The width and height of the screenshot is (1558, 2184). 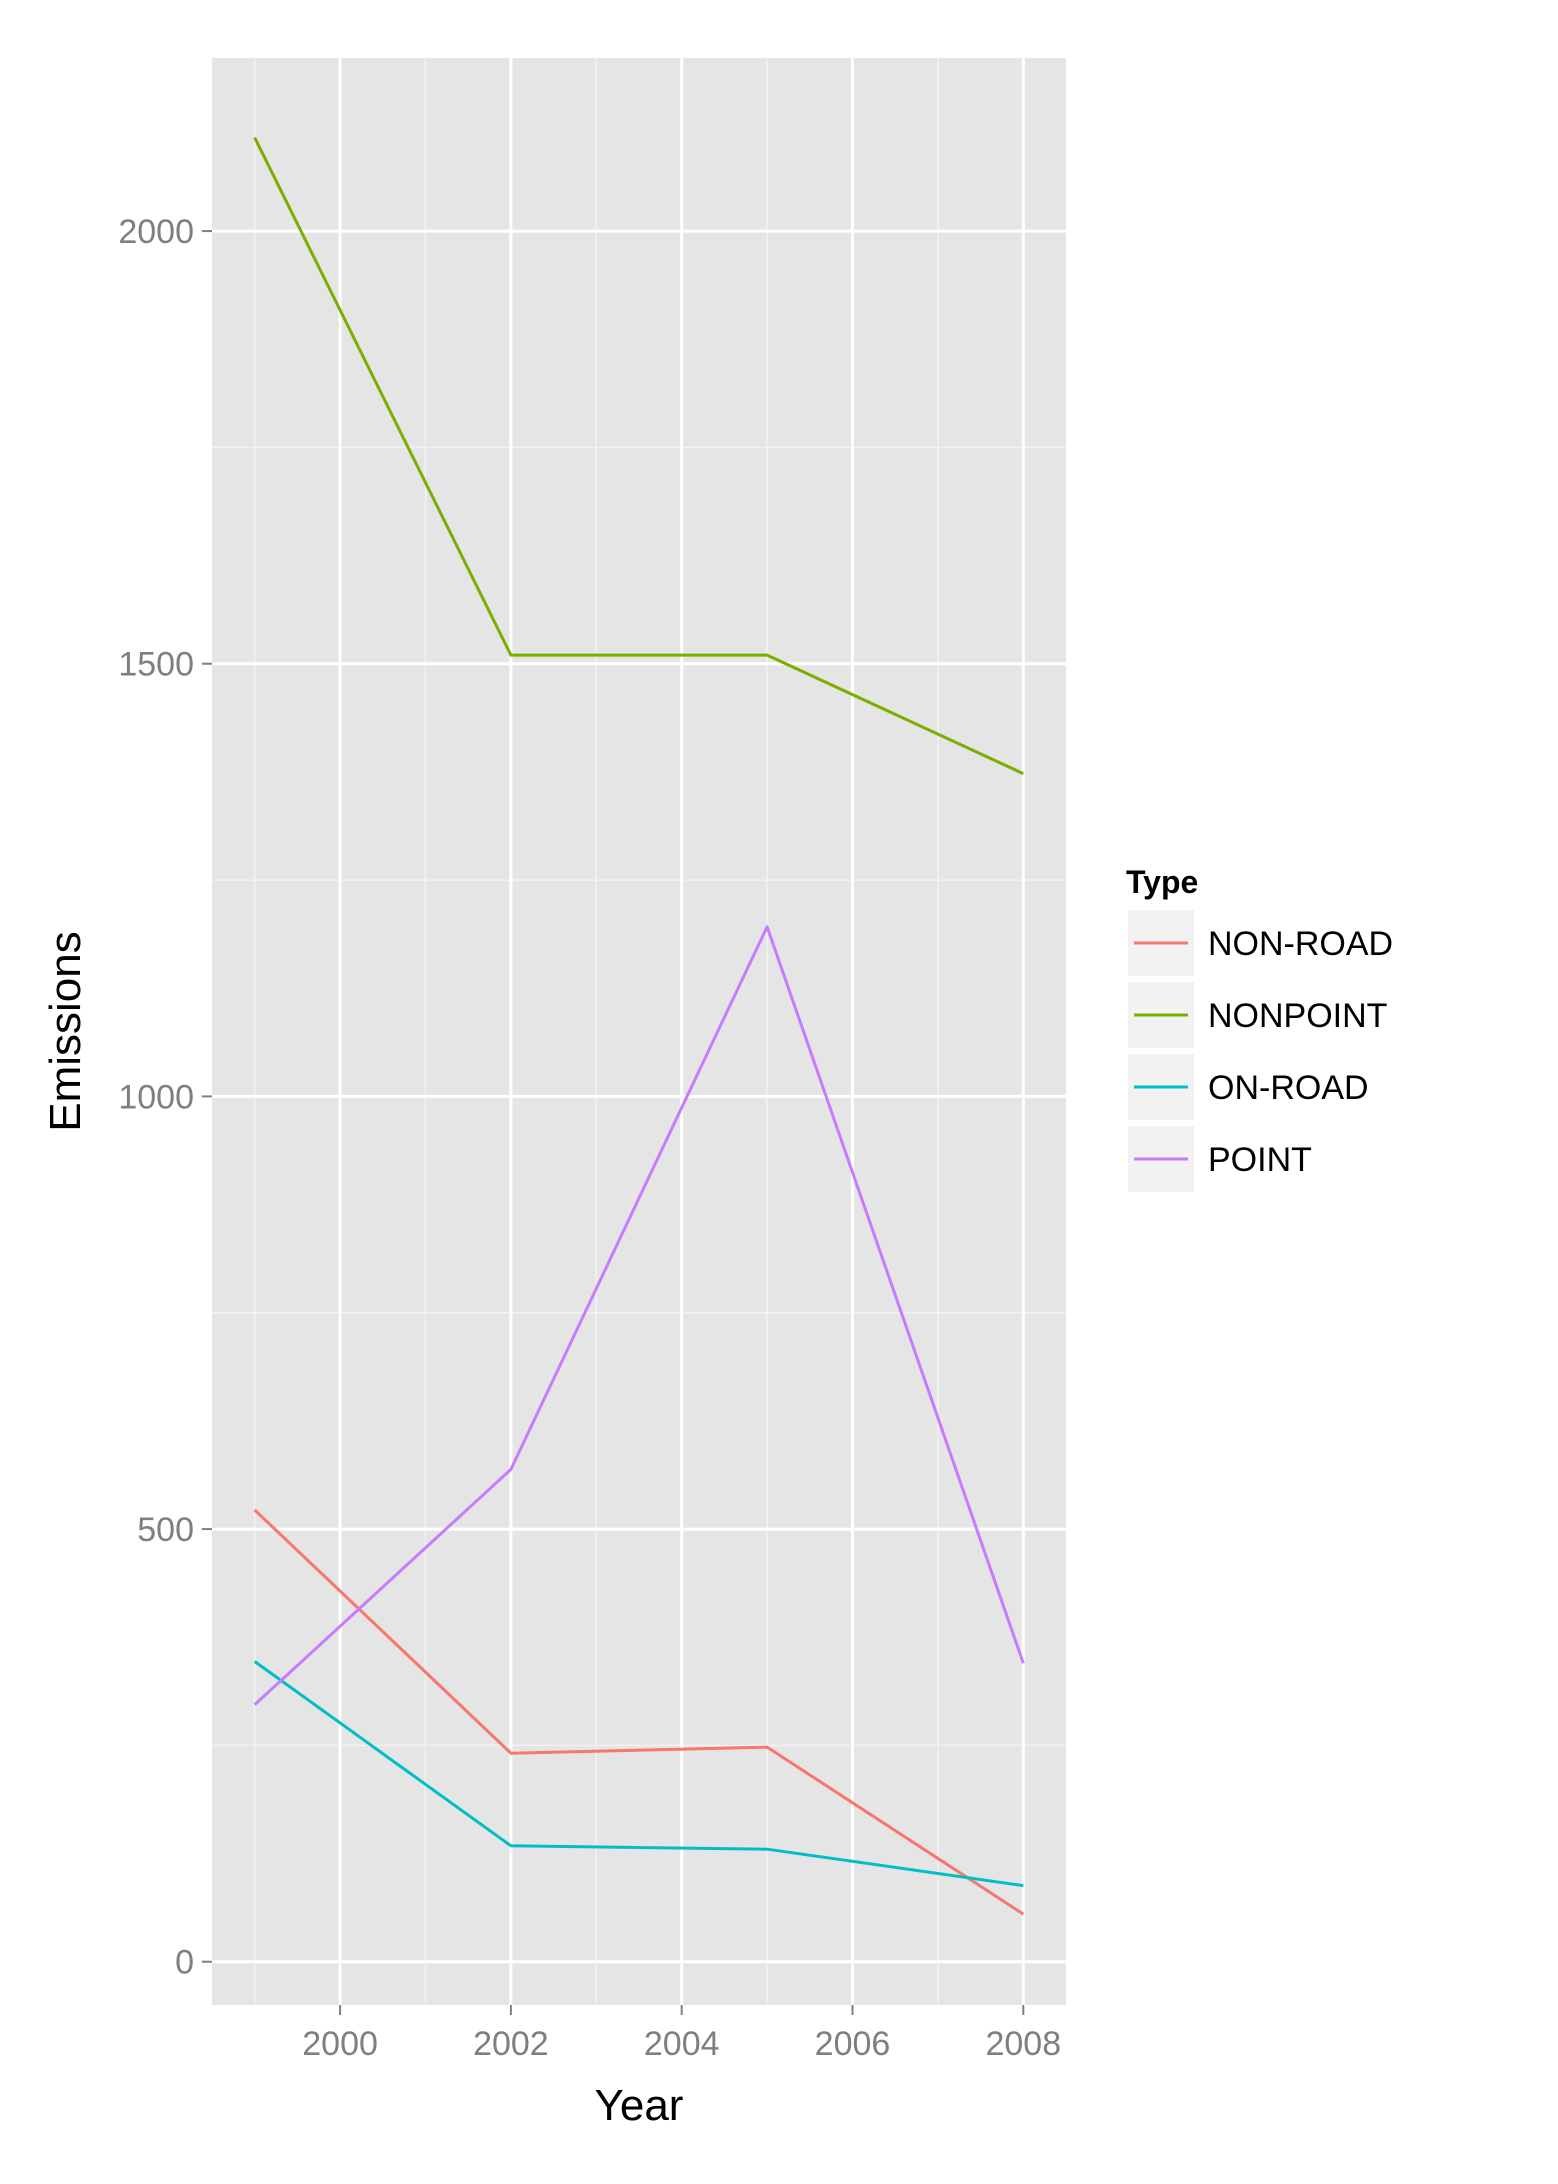 I want to click on legend-label: ON-ROAD, so click(x=1288, y=1088).